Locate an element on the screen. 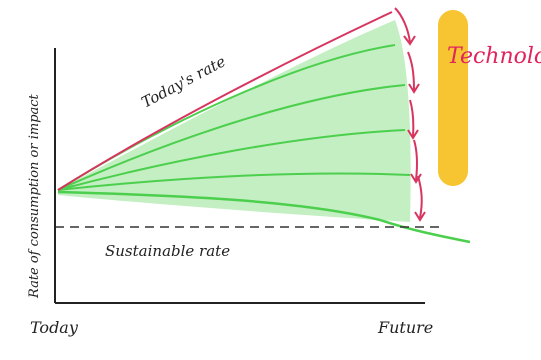  x-axis-end-label: Future is located at coordinates (405, 327).